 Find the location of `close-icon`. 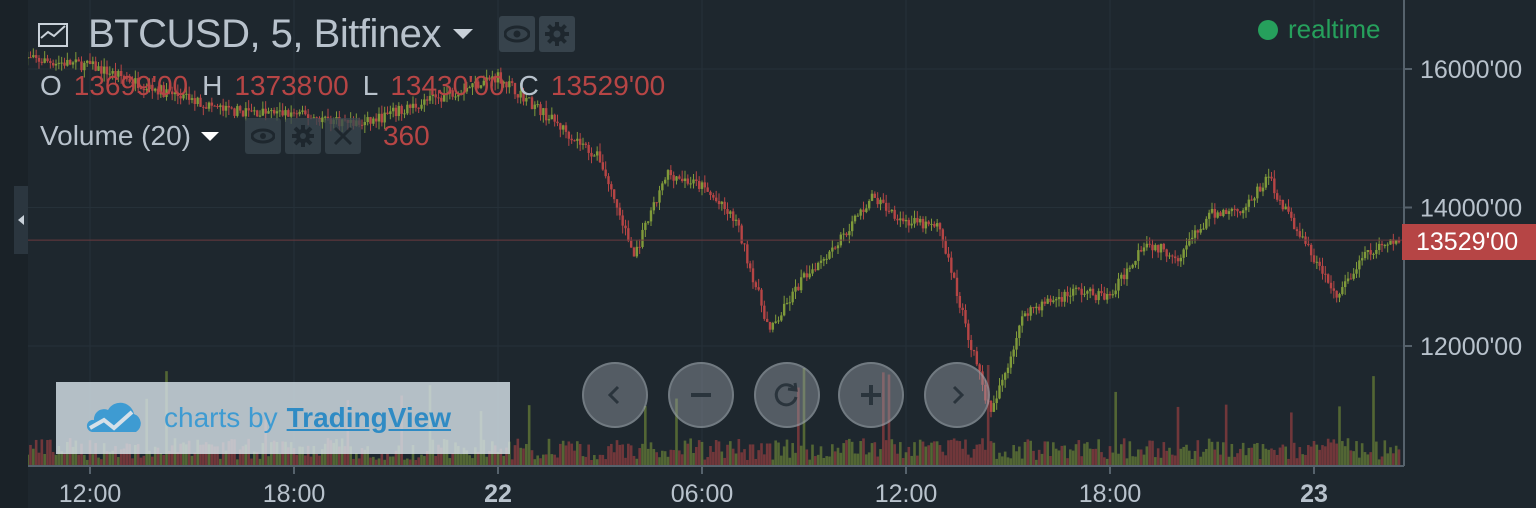

close-icon is located at coordinates (342, 136).